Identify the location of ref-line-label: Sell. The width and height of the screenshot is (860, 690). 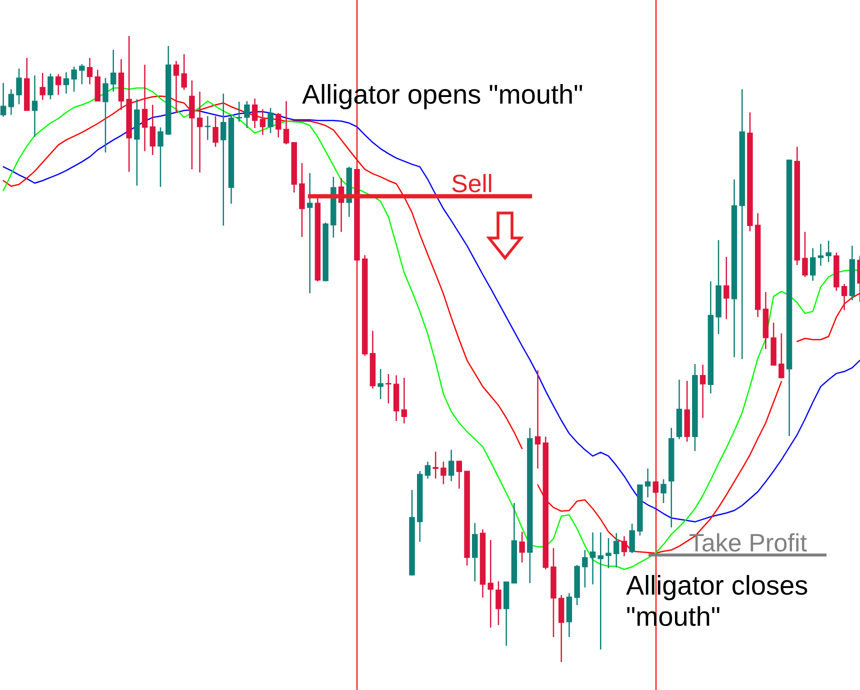
(472, 183).